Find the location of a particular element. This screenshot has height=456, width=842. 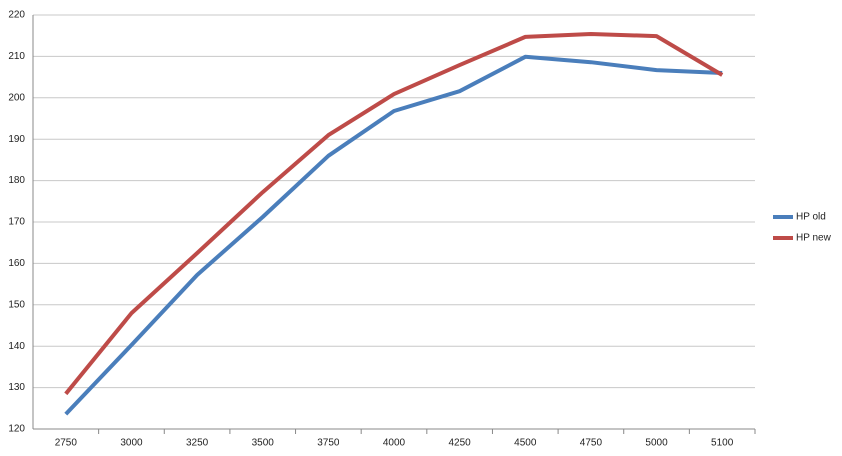

x-tick-label: 3000 is located at coordinates (131, 443).